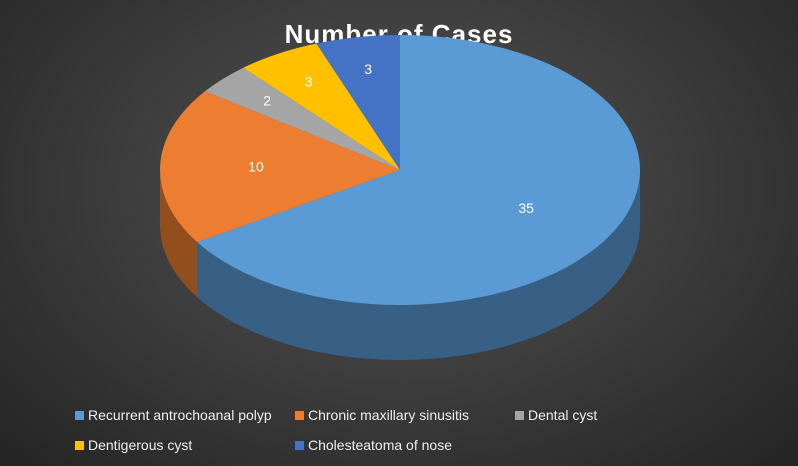  I want to click on legend-item: Cholesteatoma of nose, so click(405, 445).